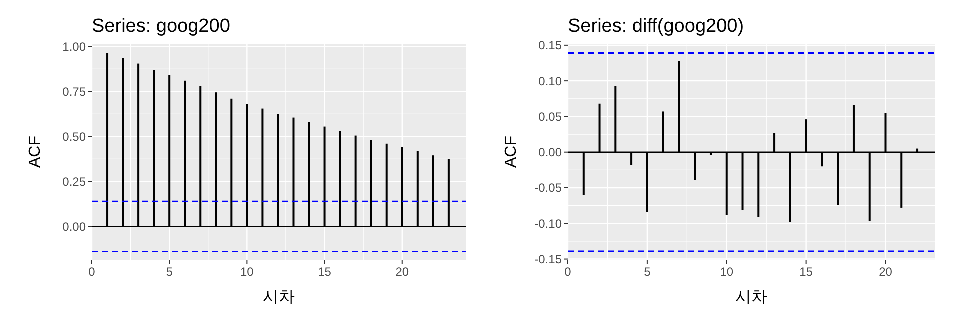 The image size is (972, 327). Describe the element at coordinates (550, 117) in the screenshot. I see `y-tick-label: 0.05` at that location.